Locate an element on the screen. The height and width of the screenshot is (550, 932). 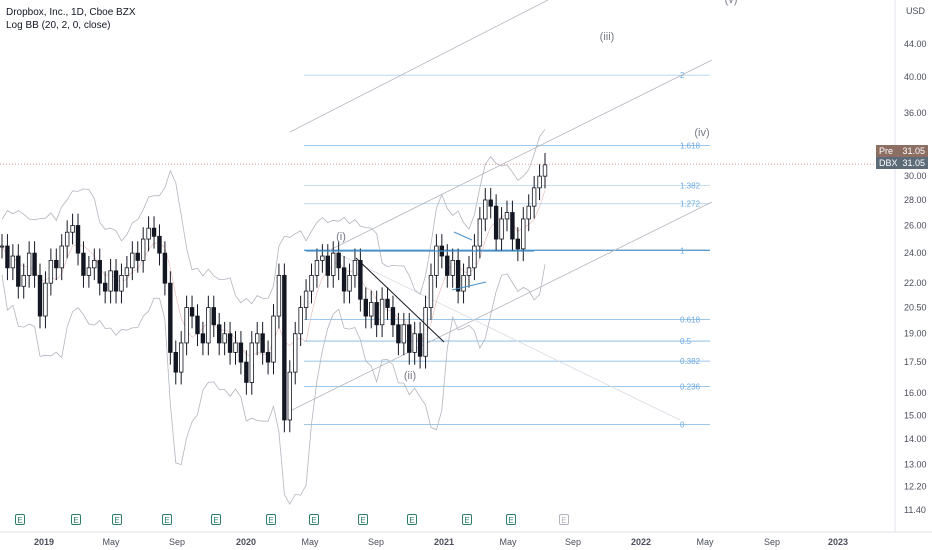
channel-fan-line is located at coordinates (505, 335).